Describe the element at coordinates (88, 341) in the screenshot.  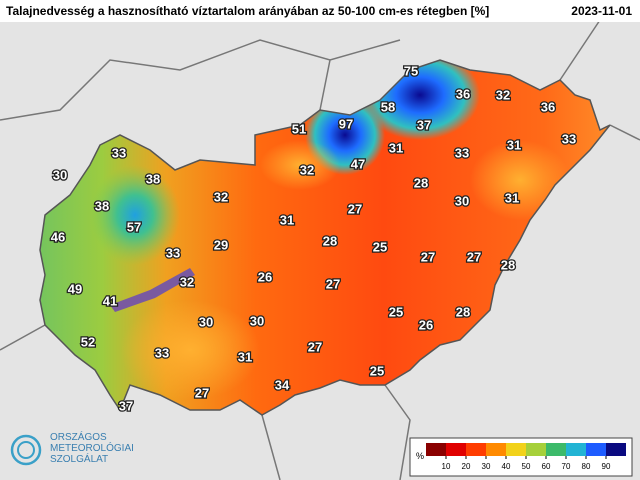
I see `station-value: 52` at that location.